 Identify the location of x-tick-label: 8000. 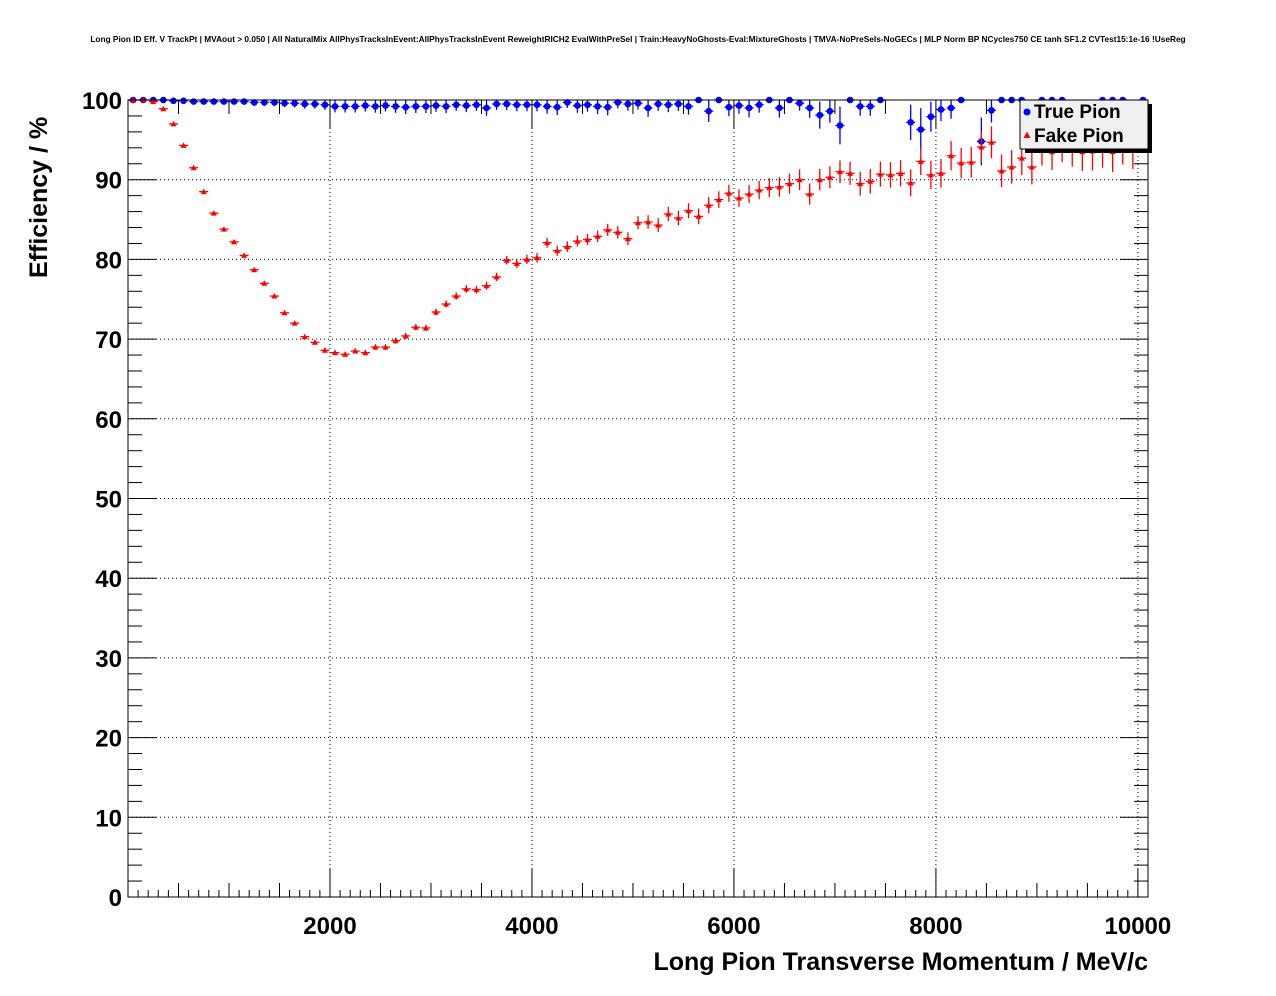
(935, 926).